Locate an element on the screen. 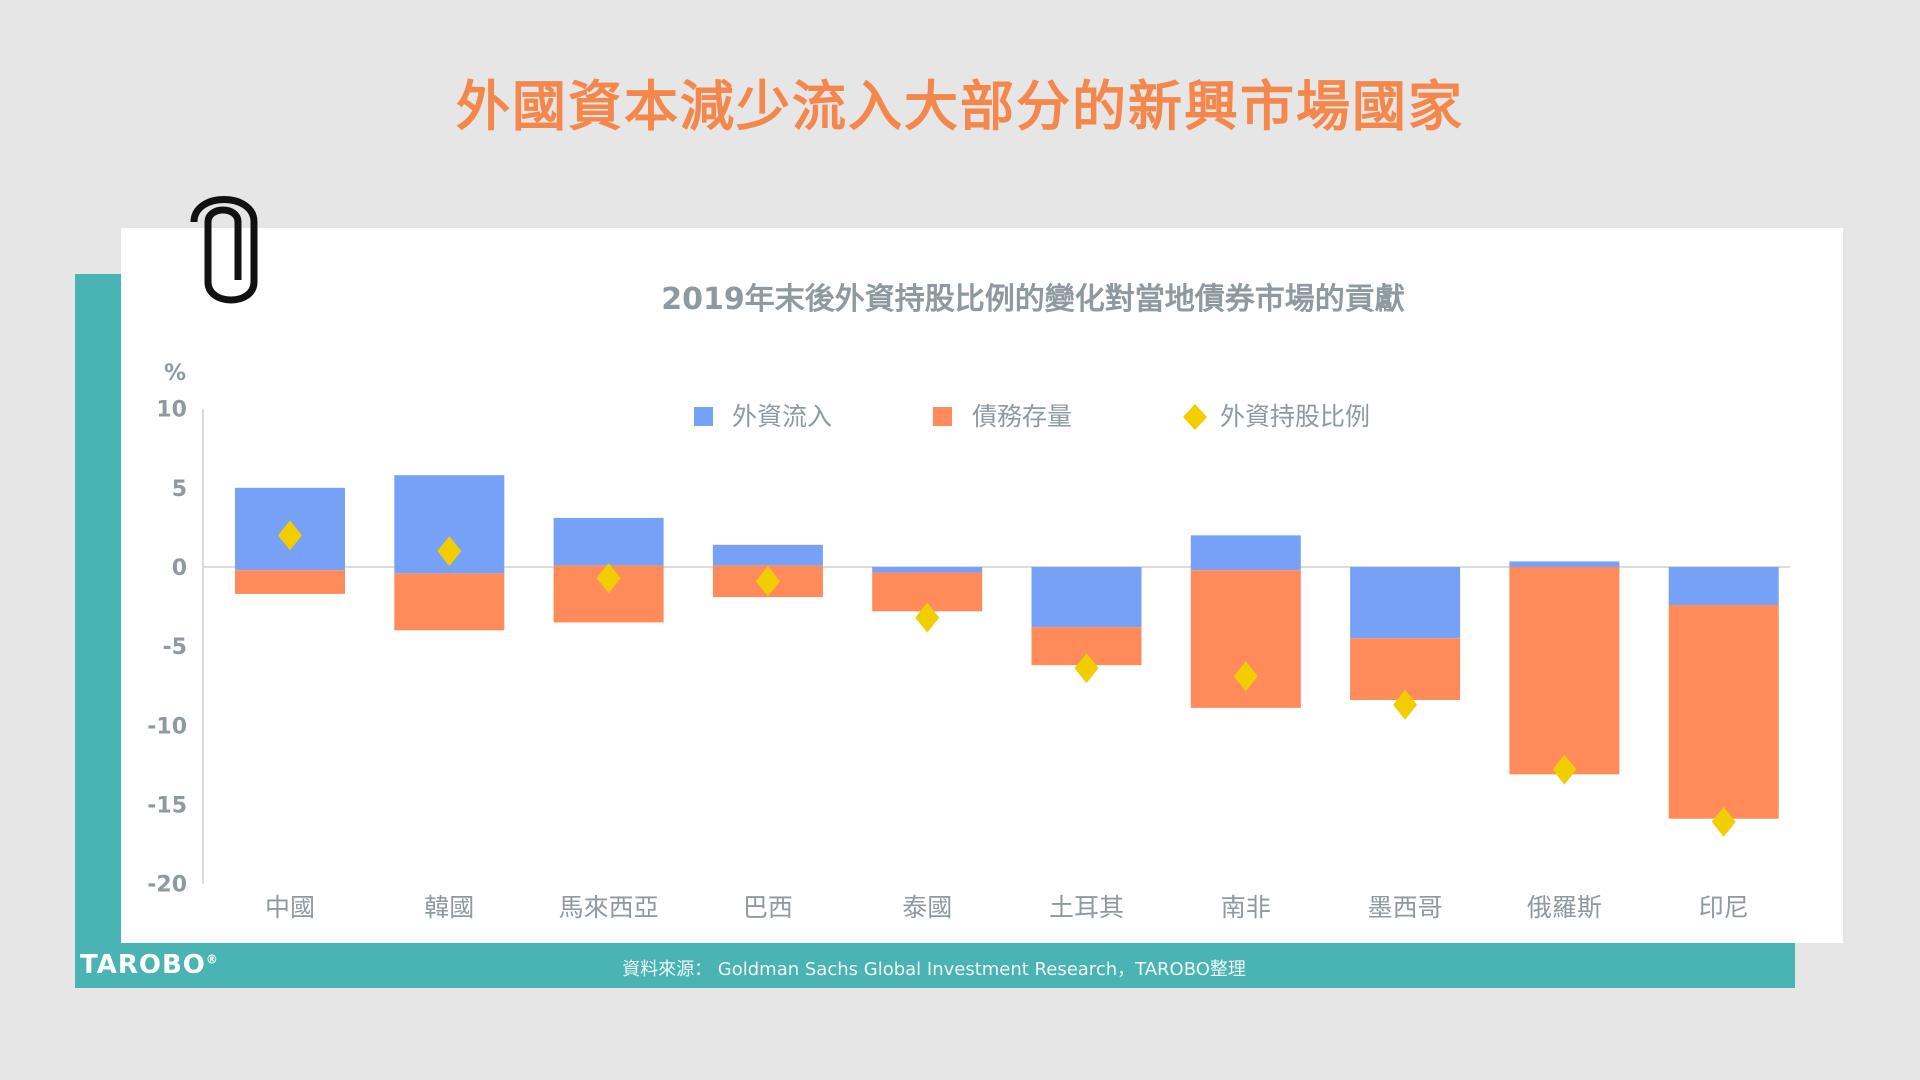 This screenshot has height=1080, width=1920. category-label: 中國 is located at coordinates (290, 907).